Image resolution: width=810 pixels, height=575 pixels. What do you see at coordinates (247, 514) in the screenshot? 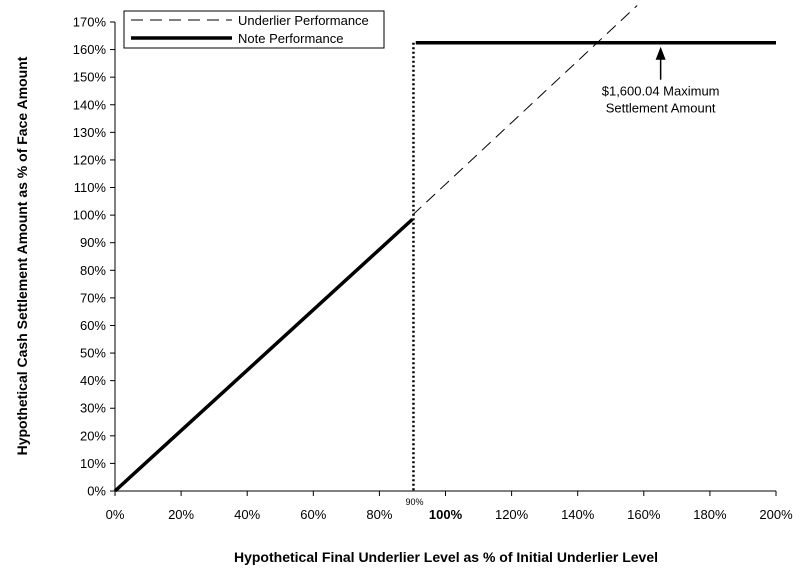
I see `x-tick-label: 40%` at bounding box center [247, 514].